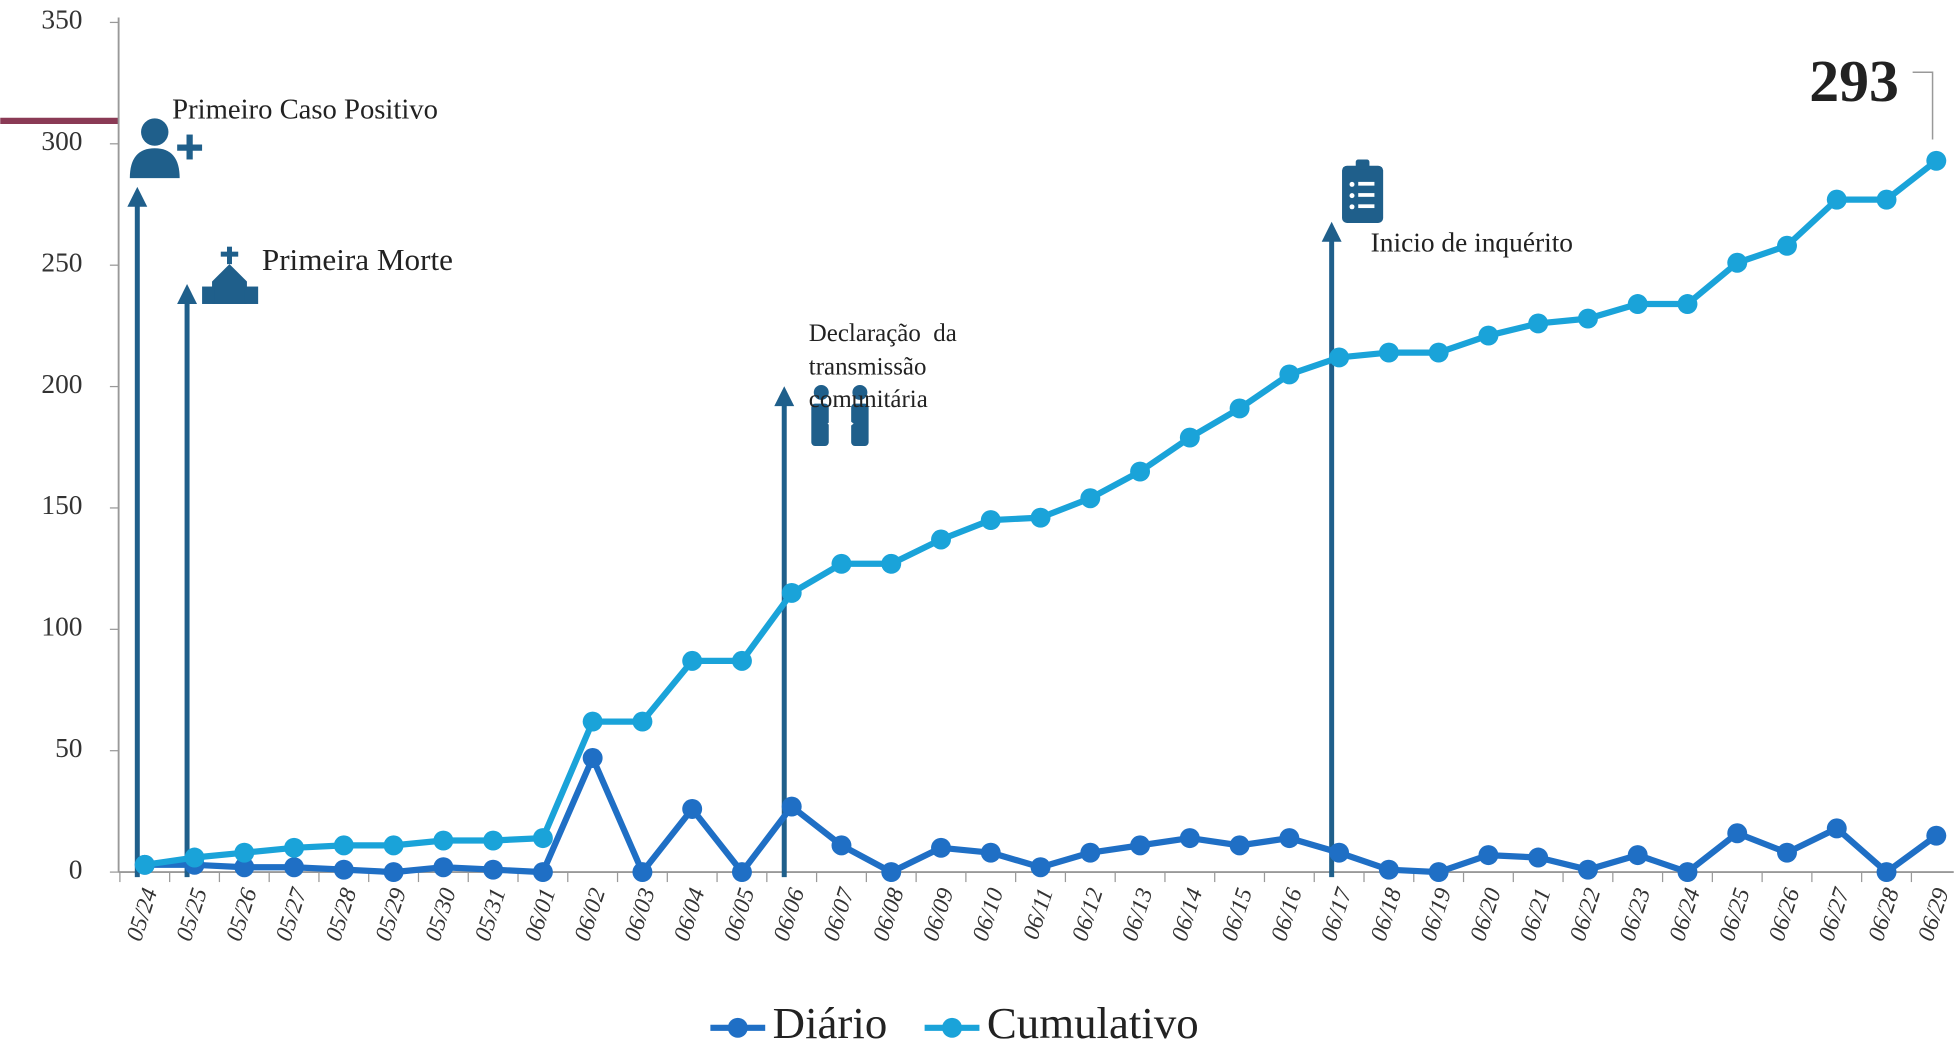 This screenshot has width=1954, height=1049. Describe the element at coordinates (1734, 914) in the screenshot. I see `x-tick-label: 06/25` at that location.